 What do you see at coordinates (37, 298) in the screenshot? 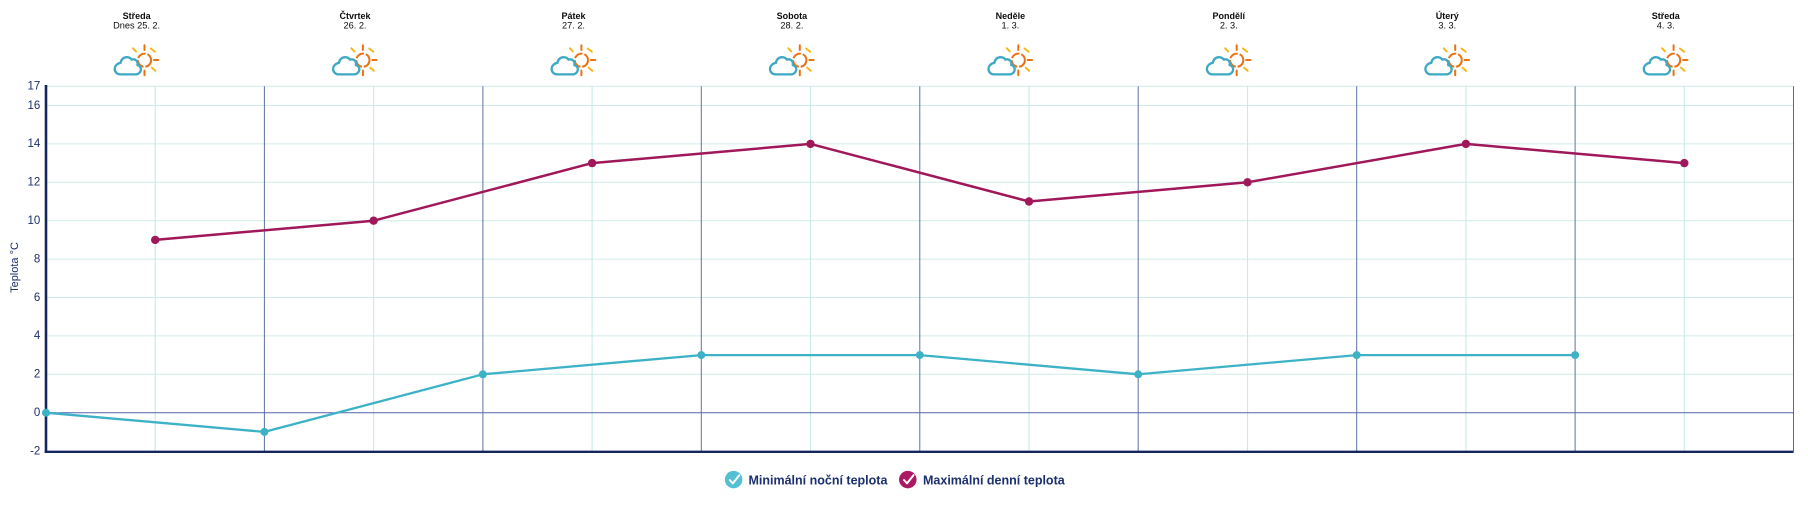
I see `svg-text: 6` at bounding box center [37, 298].